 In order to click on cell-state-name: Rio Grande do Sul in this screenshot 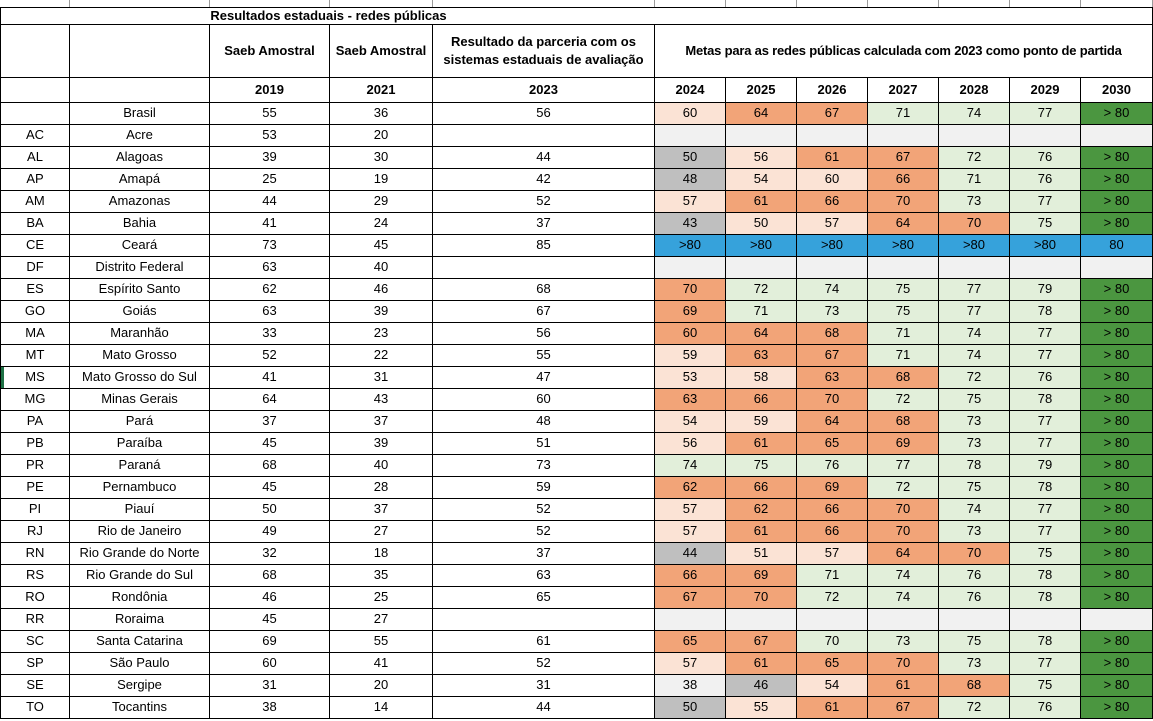, I will do `click(140, 576)`.